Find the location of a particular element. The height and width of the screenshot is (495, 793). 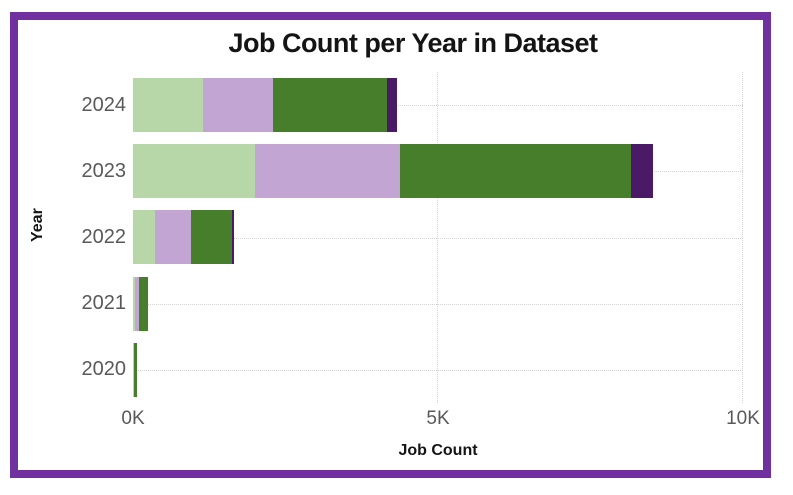

x-axis-title: Job Count is located at coordinates (438, 450).